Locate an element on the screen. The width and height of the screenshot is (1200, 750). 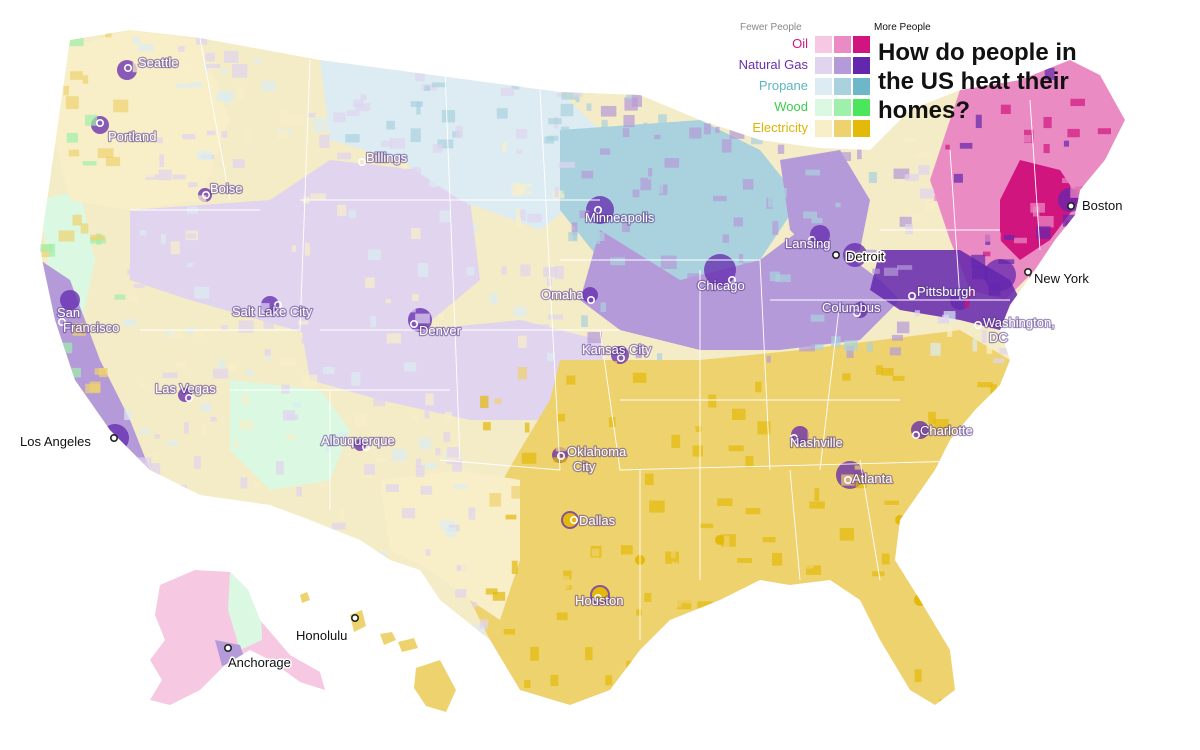
city-label-las-vegas: Las Vegas is located at coordinates (185, 388).